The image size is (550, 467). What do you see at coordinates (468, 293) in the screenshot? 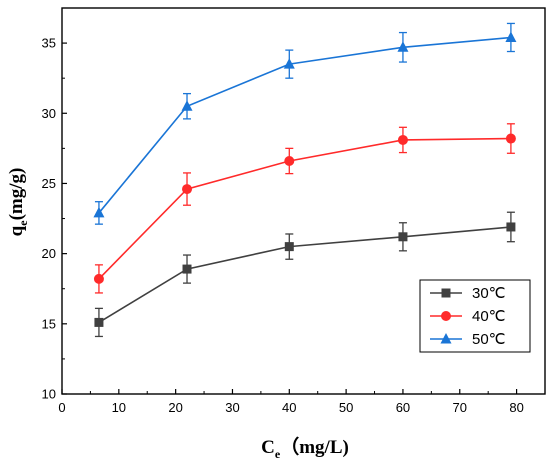
I see `legend-item: 30℃` at bounding box center [468, 293].